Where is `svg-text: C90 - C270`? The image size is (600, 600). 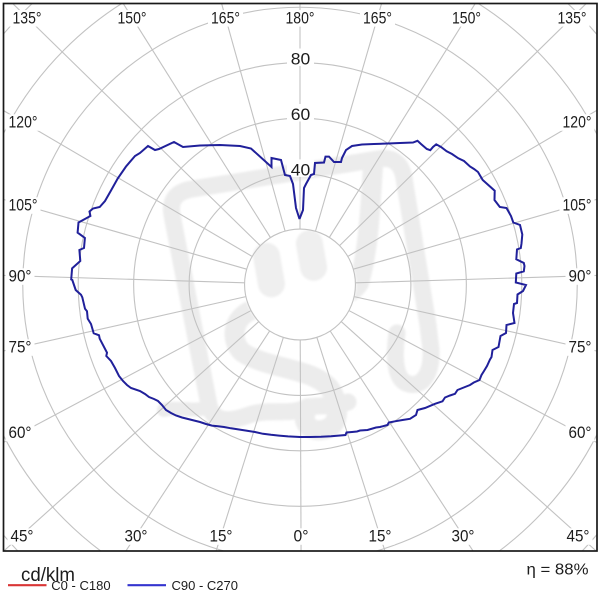 svg-text: C90 - C270 is located at coordinates (205, 585).